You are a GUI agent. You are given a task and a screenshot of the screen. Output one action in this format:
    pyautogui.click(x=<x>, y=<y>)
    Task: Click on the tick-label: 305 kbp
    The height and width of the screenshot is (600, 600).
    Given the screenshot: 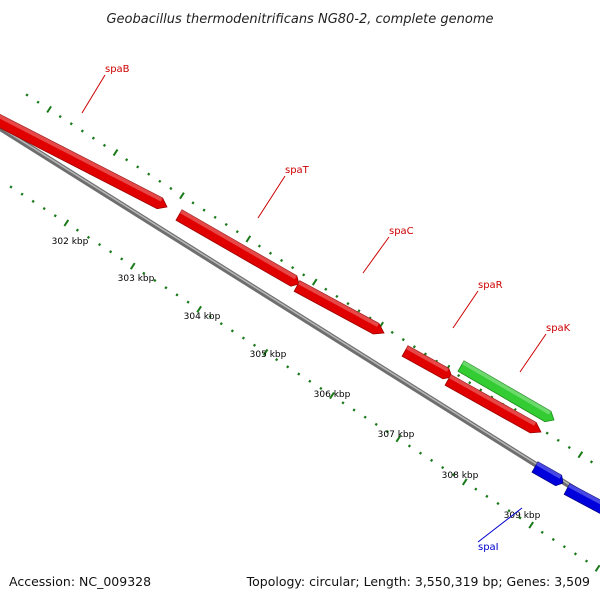 What is the action you would take?
    pyautogui.click(x=268, y=355)
    